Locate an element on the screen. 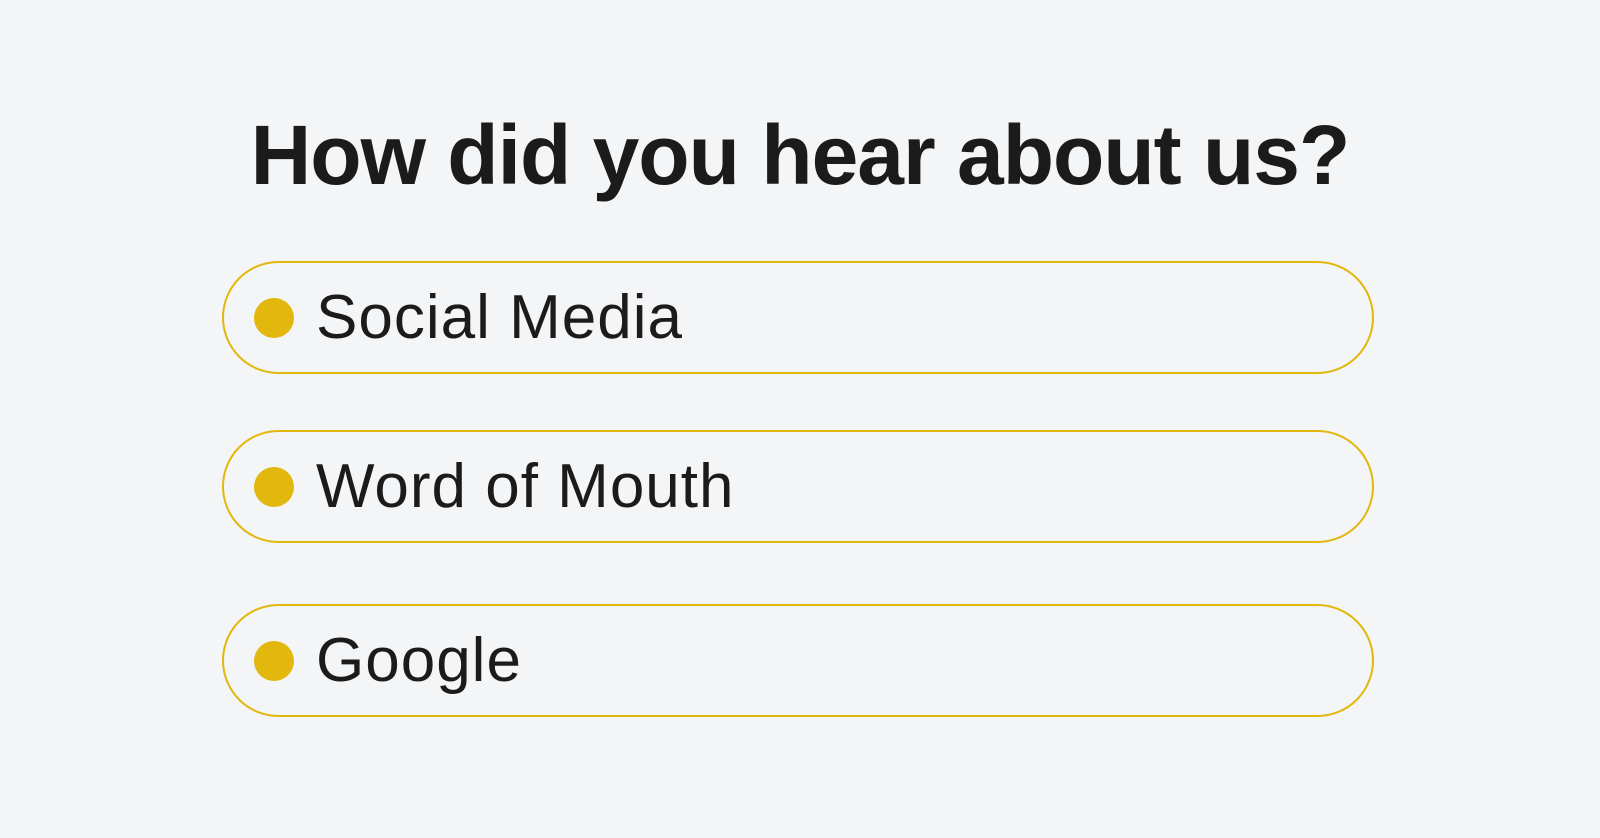  option: Social Media is located at coordinates (798, 317).